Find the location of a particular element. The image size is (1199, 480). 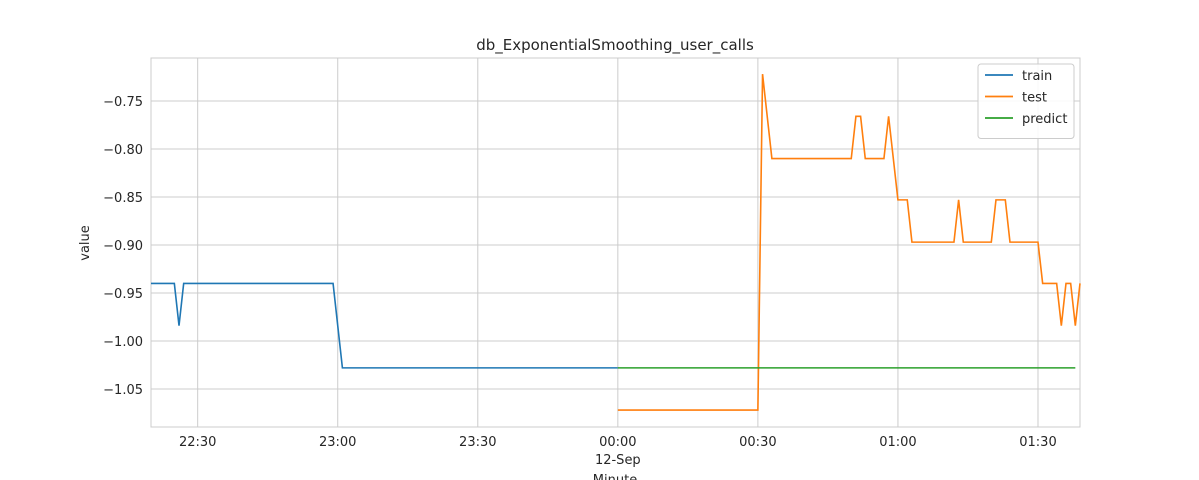

x-tick-label: 01:00 is located at coordinates (897, 442).